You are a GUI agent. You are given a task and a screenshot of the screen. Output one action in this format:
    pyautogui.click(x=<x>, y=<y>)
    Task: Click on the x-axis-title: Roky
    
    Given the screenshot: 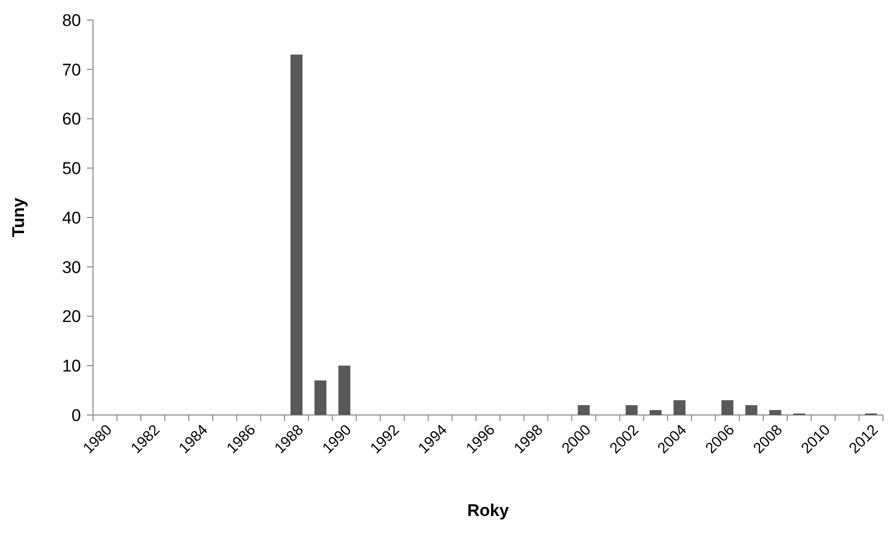 What is the action you would take?
    pyautogui.click(x=488, y=510)
    